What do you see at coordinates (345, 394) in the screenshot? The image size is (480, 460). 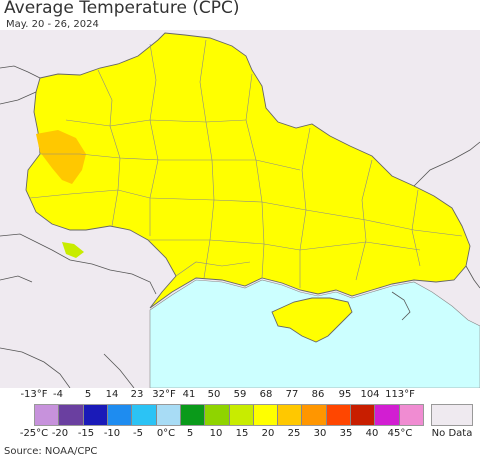 I see `legend-f-label: 95` at bounding box center [345, 394].